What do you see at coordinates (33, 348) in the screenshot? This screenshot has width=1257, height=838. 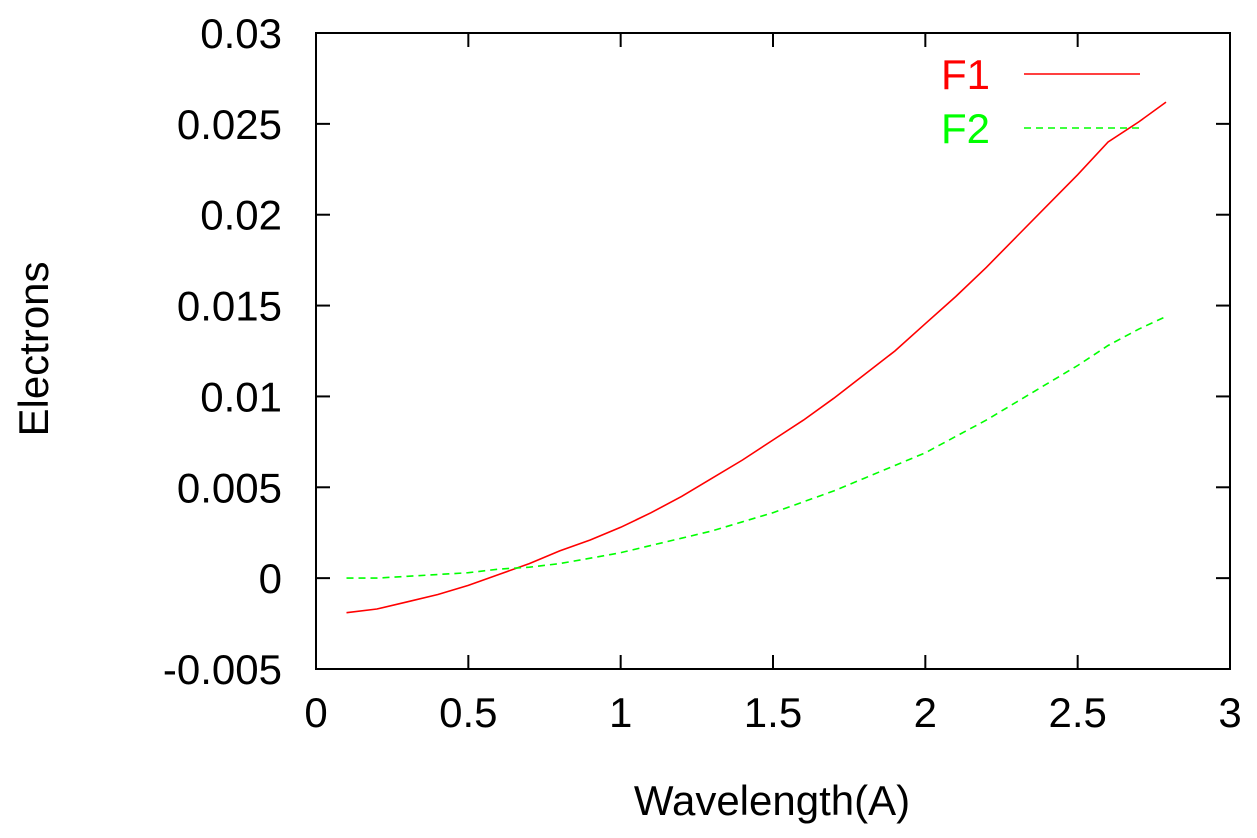 I see `y-axis-label: Electrons` at bounding box center [33, 348].